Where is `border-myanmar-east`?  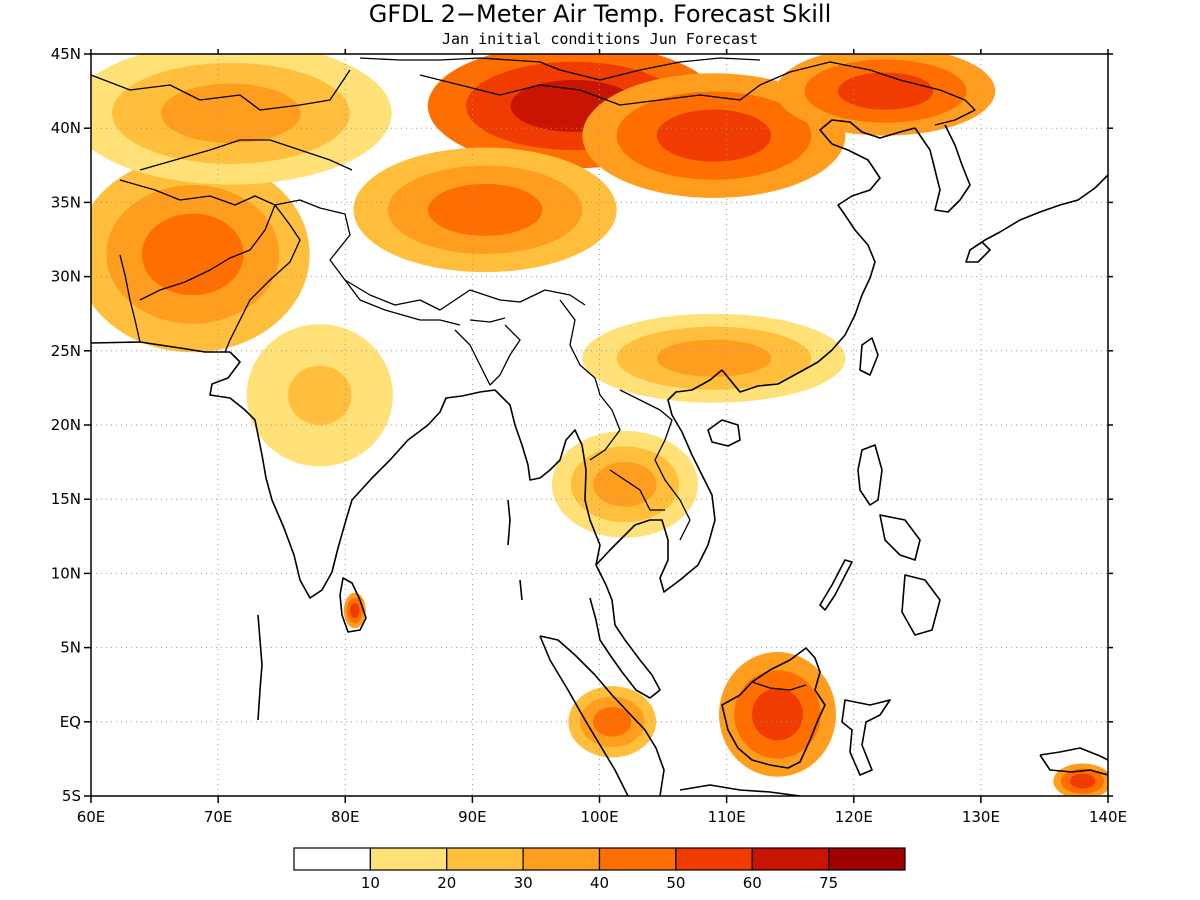 border-myanmar-east is located at coordinates (590, 380).